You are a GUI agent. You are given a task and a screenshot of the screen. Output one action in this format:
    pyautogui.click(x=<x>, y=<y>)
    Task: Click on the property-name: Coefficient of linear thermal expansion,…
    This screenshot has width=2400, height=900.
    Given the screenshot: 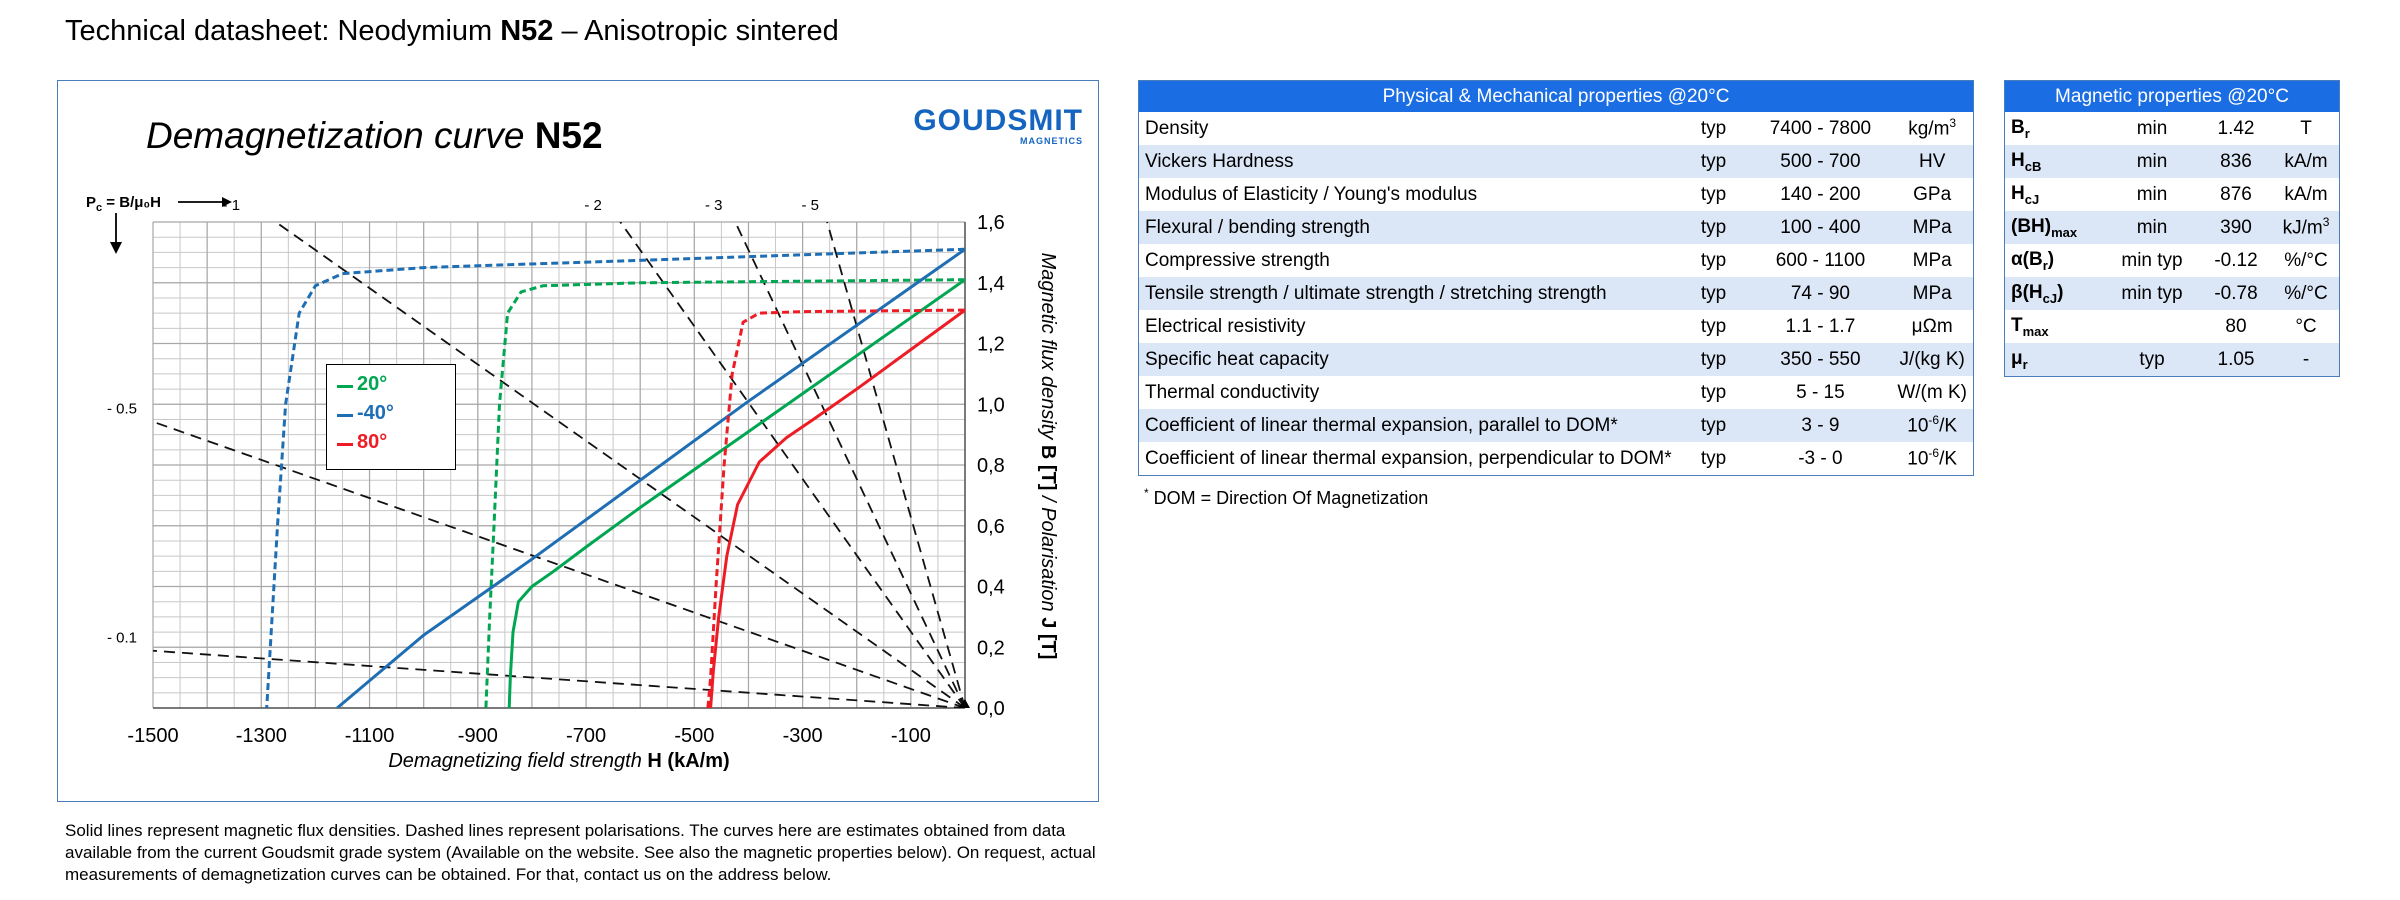 What is the action you would take?
    pyautogui.click(x=1408, y=425)
    